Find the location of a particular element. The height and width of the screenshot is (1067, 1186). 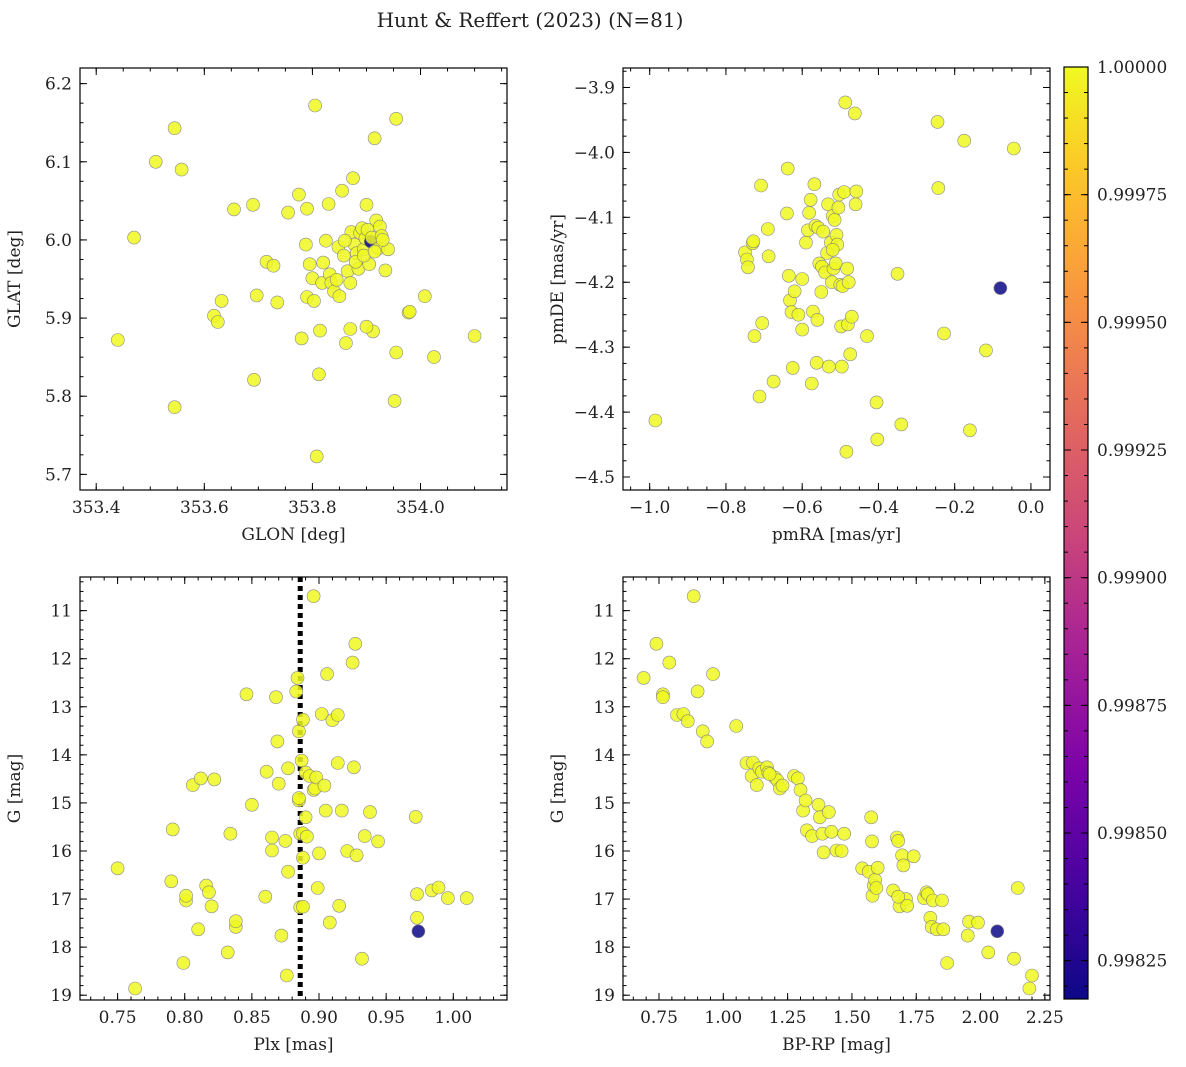

x-tick-label: 0.85 is located at coordinates (252, 1018).